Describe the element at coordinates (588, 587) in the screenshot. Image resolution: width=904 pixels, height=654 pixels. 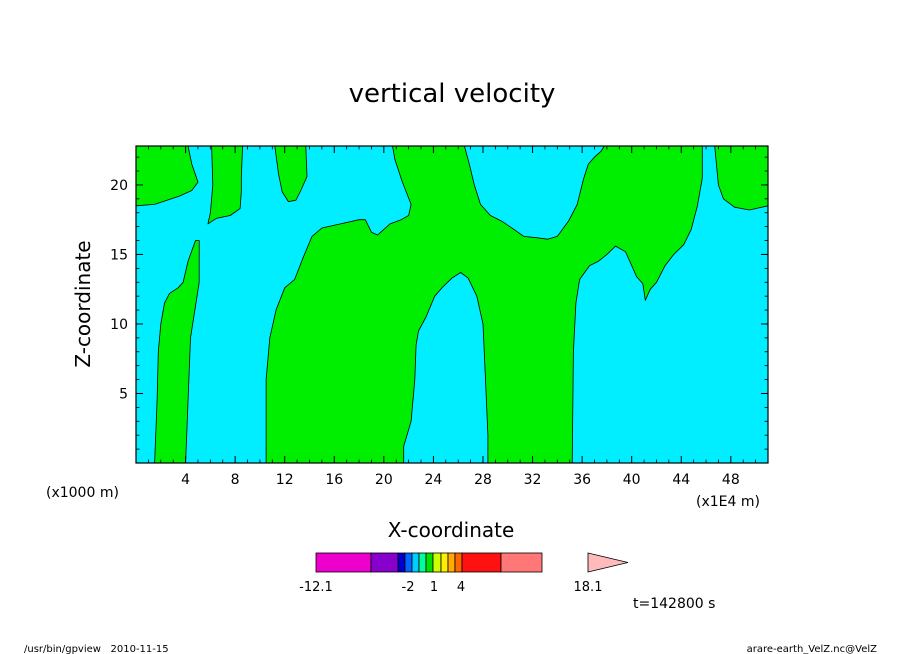
I see `colorbar-label: 18.1` at that location.